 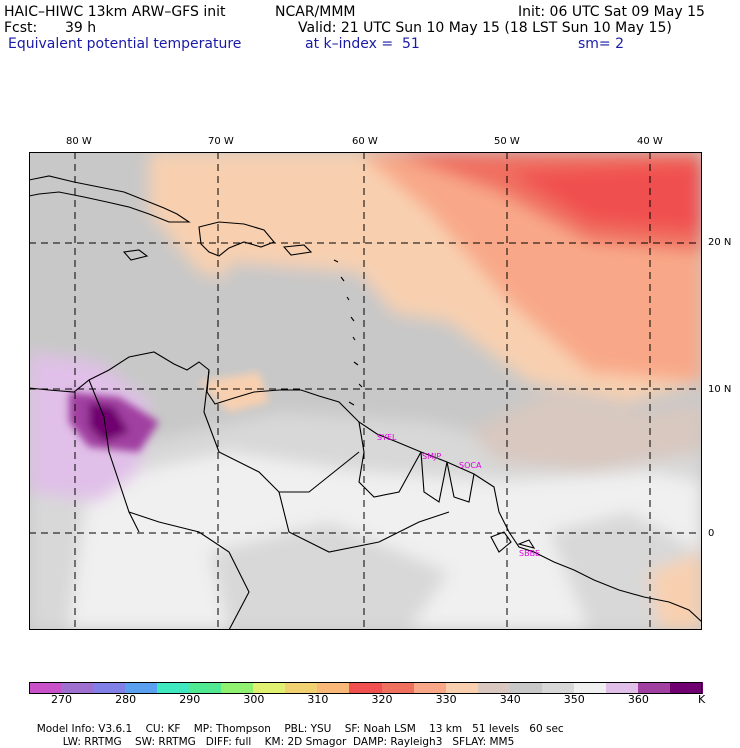 What do you see at coordinates (711, 533) in the screenshot?
I see `lat-label-0: 0` at bounding box center [711, 533].